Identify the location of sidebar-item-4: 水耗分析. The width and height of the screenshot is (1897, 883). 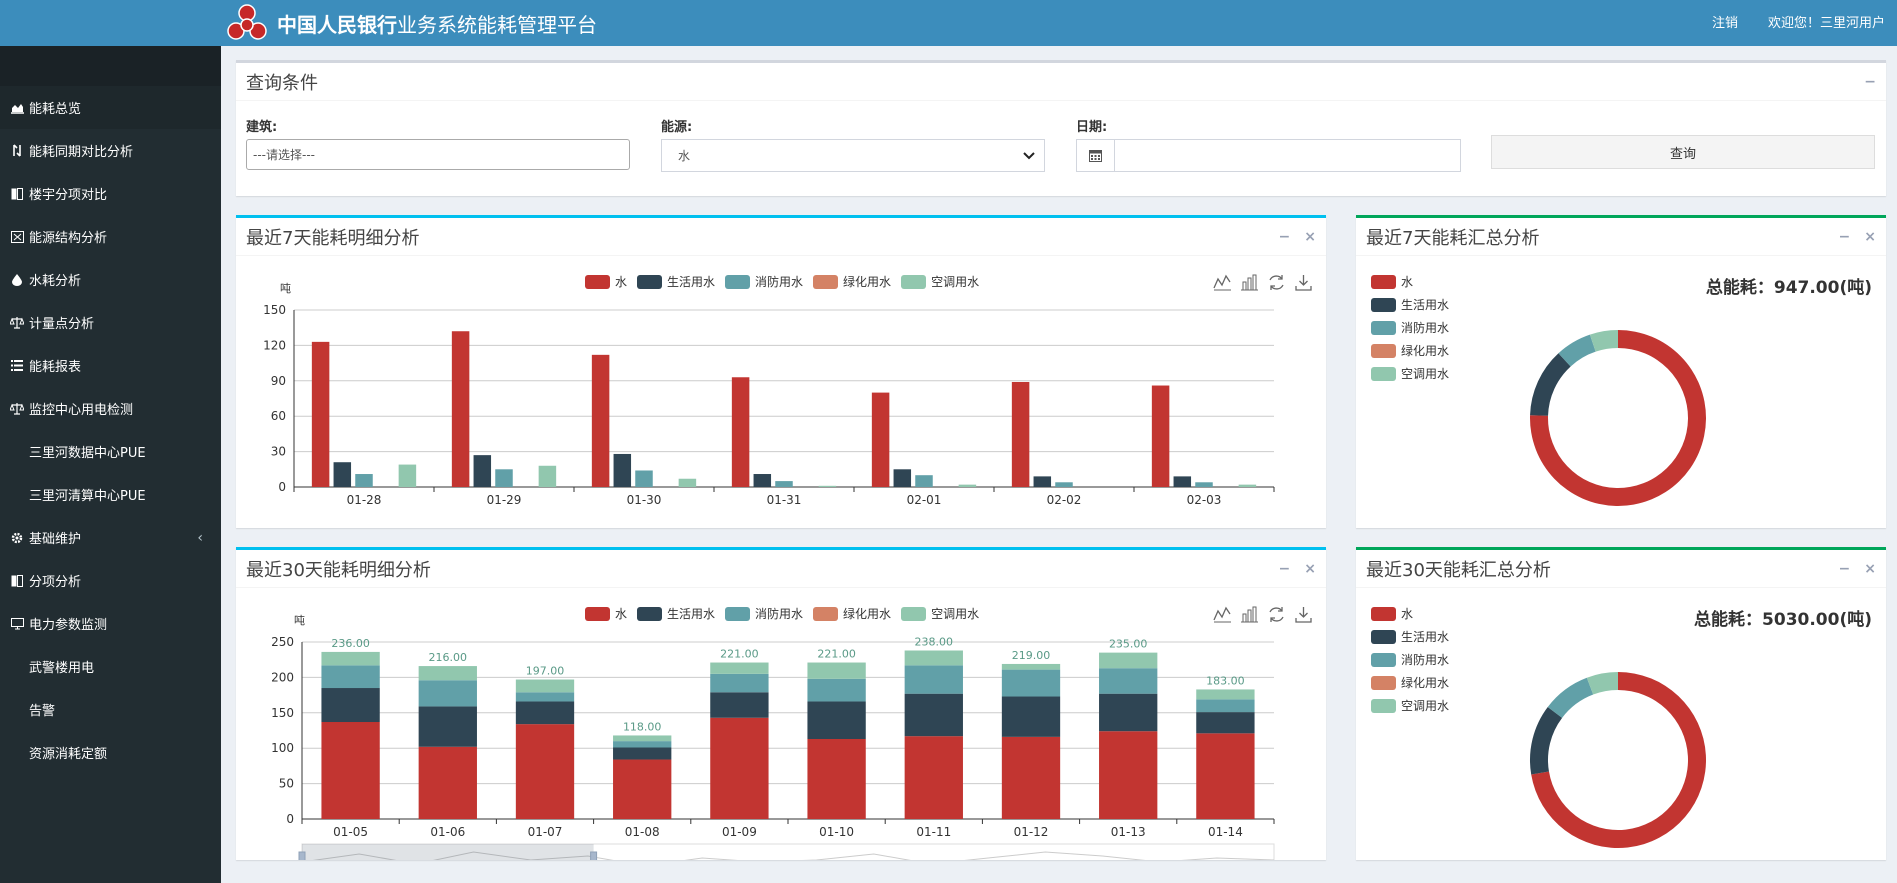
(110, 279).